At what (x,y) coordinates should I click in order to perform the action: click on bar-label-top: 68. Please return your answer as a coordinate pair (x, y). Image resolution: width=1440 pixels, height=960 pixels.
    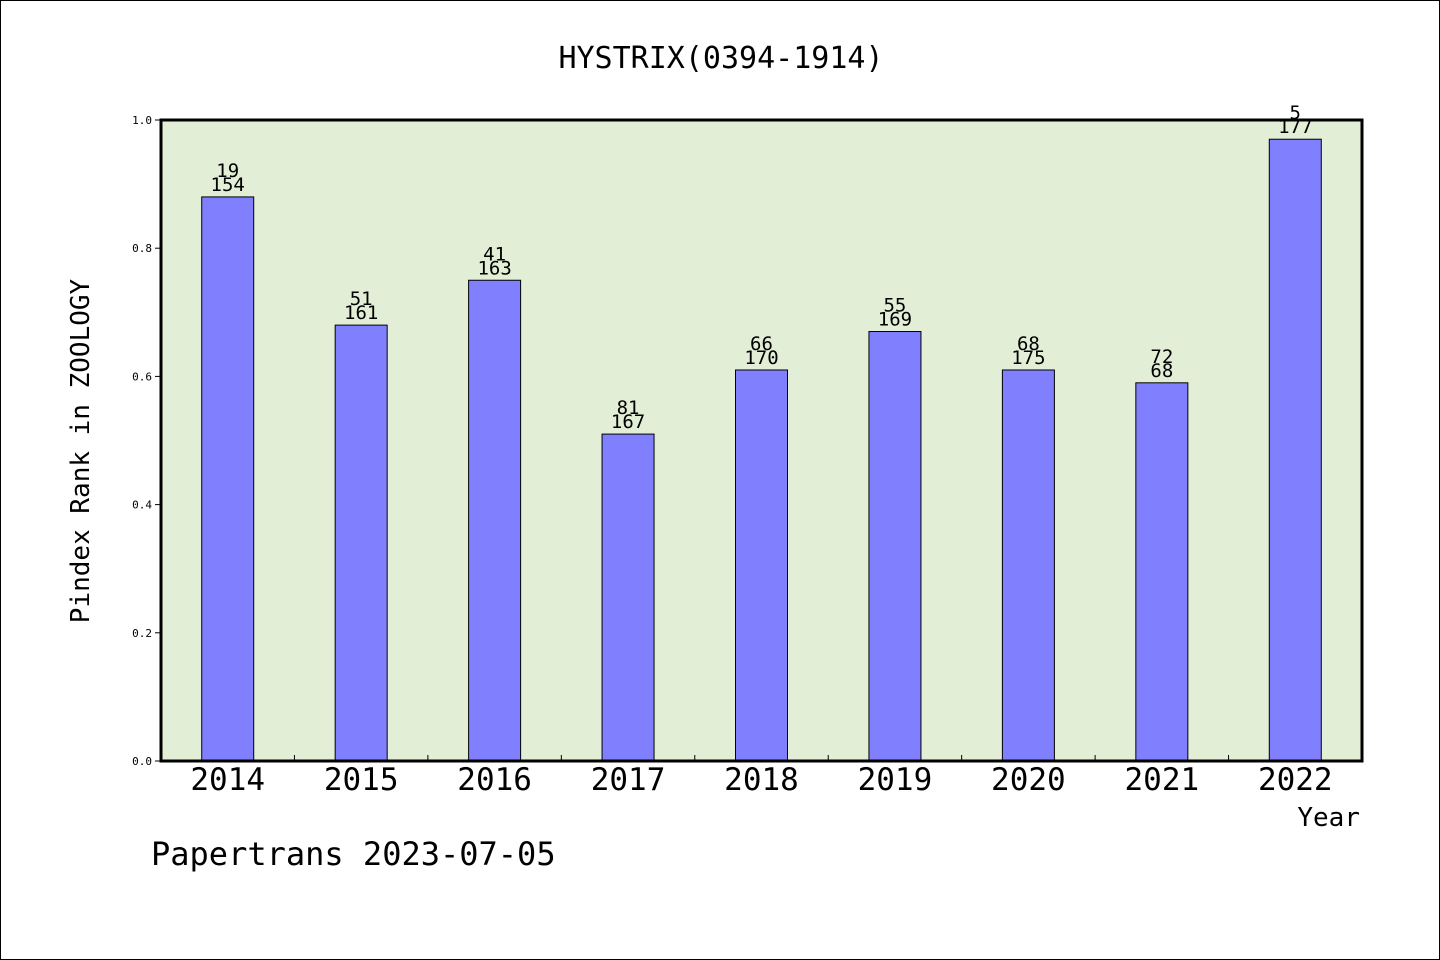
    Looking at the image, I should click on (1028, 344).